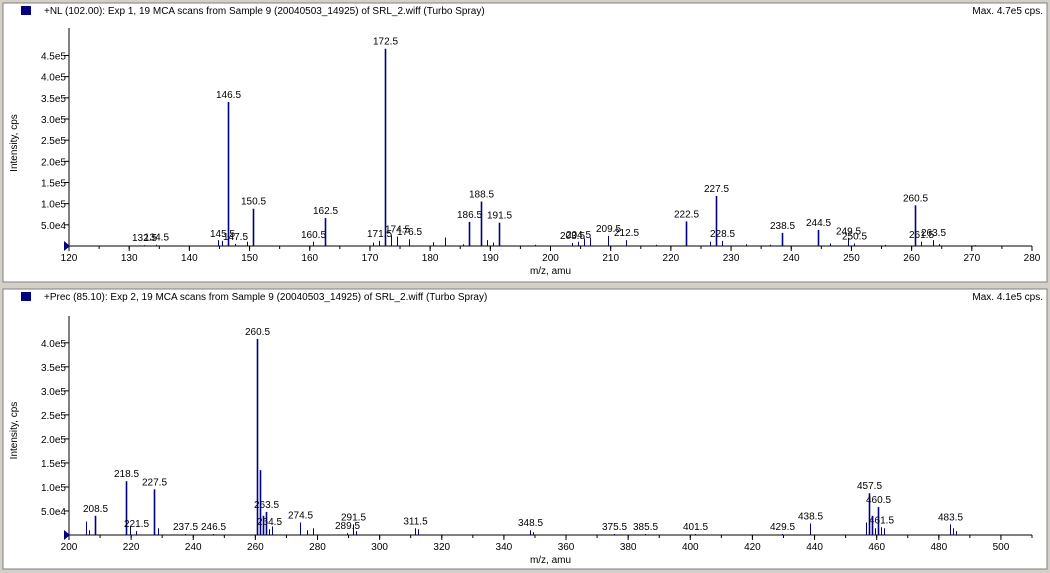 The height and width of the screenshot is (573, 1050). Describe the element at coordinates (854, 236) in the screenshot. I see `peak-label: 250.5` at that location.